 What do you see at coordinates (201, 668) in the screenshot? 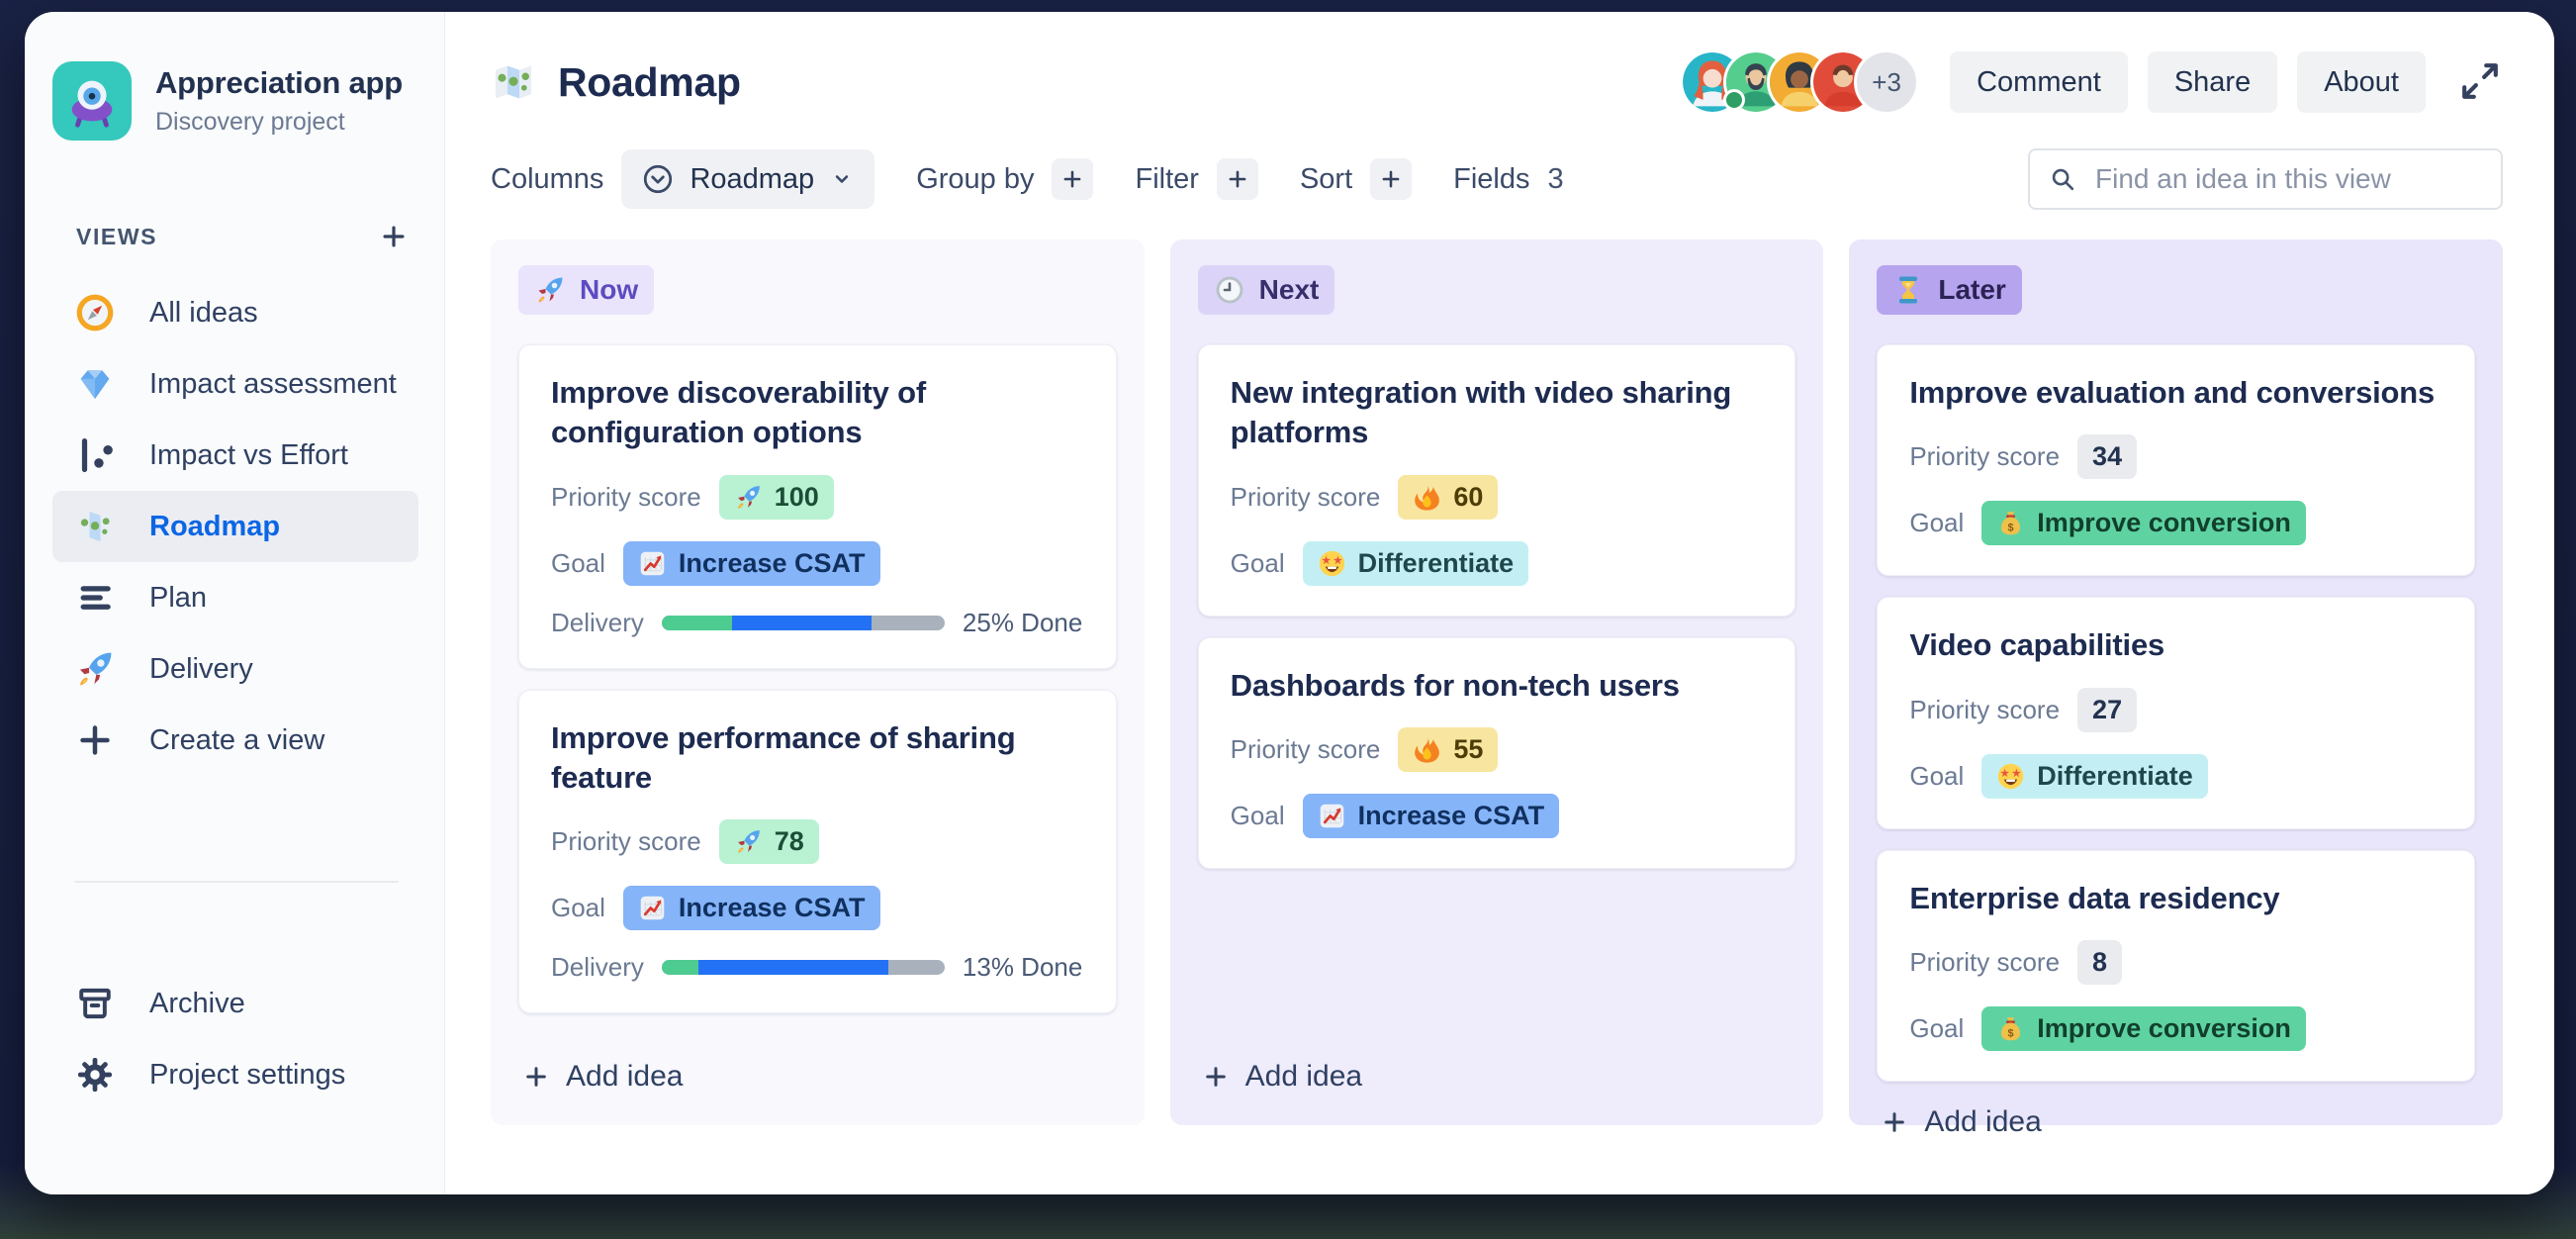
I see `sidebar-item-label: Delivery` at bounding box center [201, 668].